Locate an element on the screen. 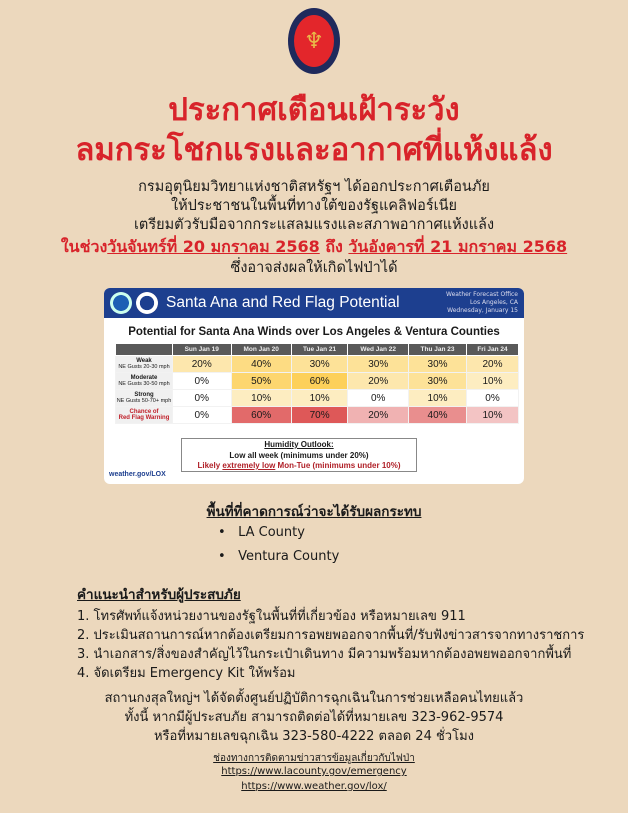 The width and height of the screenshot is (628, 813). row-label-main: Moderate is located at coordinates (144, 378).